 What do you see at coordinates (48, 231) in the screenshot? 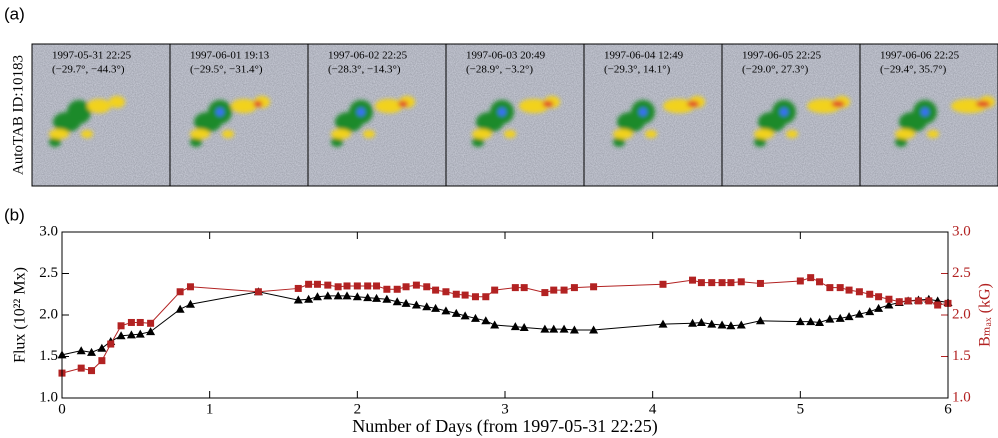
I see `y-tick-label: 3.0` at bounding box center [48, 231].